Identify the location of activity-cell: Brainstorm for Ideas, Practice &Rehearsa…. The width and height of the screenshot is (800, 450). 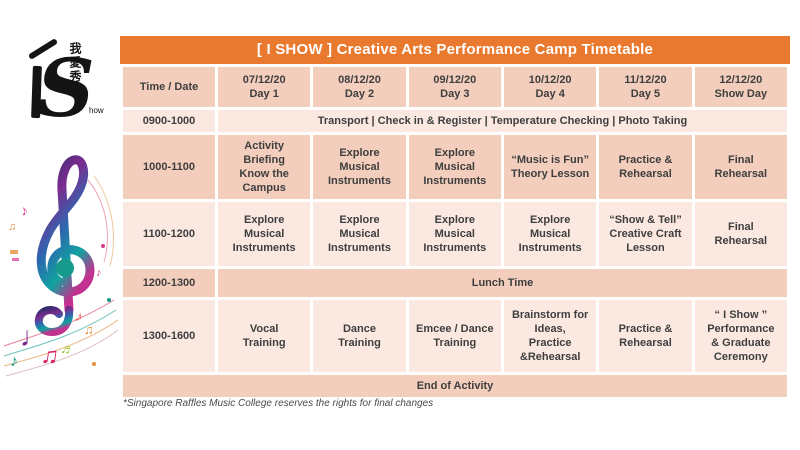
(550, 336).